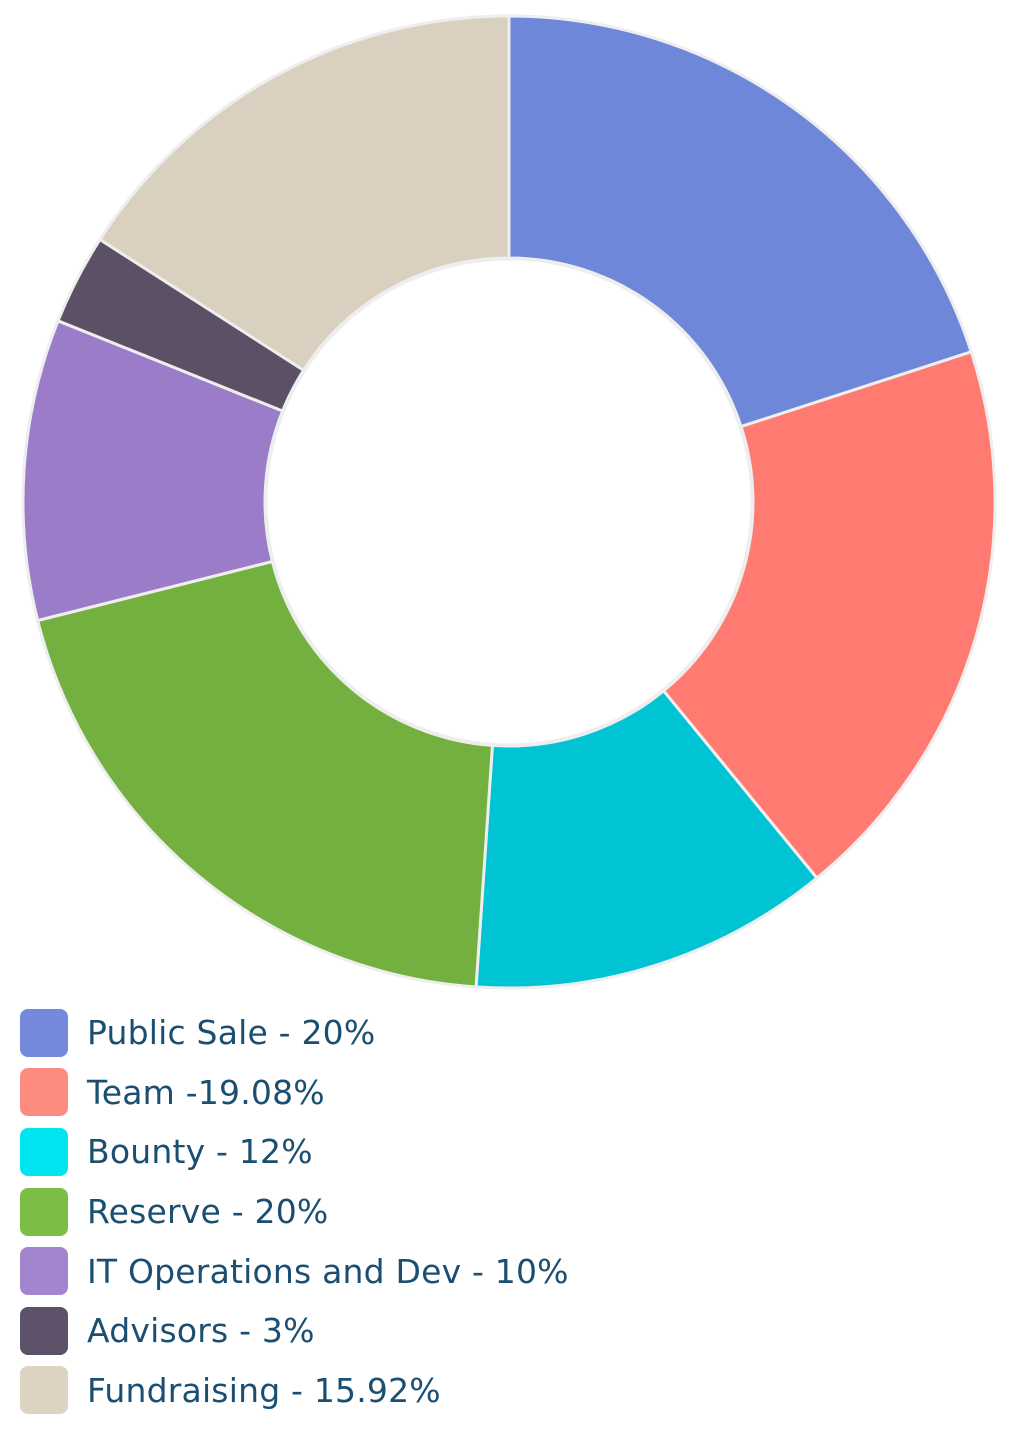 The height and width of the screenshot is (1432, 1020). I want to click on legend-item-team: Team -19.08%, so click(500, 1093).